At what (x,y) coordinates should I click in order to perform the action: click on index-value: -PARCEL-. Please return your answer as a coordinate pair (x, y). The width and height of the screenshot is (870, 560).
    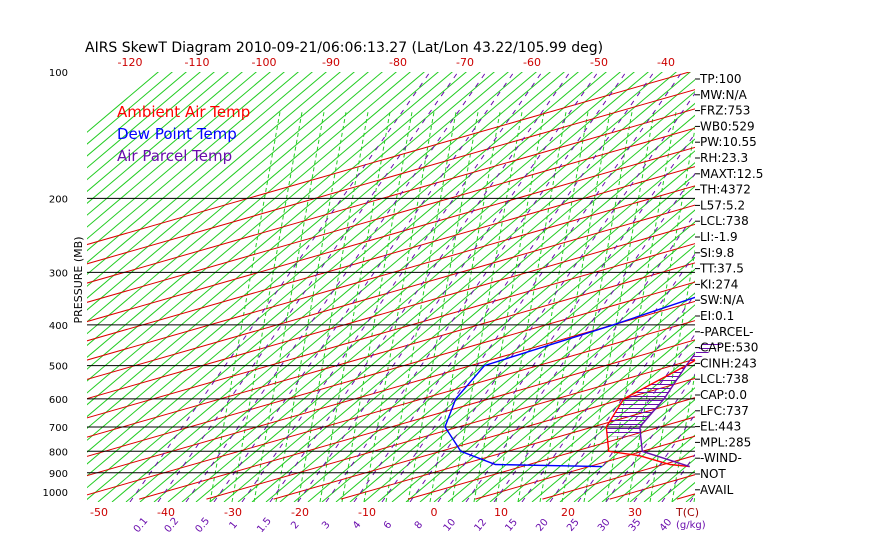
    Looking at the image, I should click on (727, 332).